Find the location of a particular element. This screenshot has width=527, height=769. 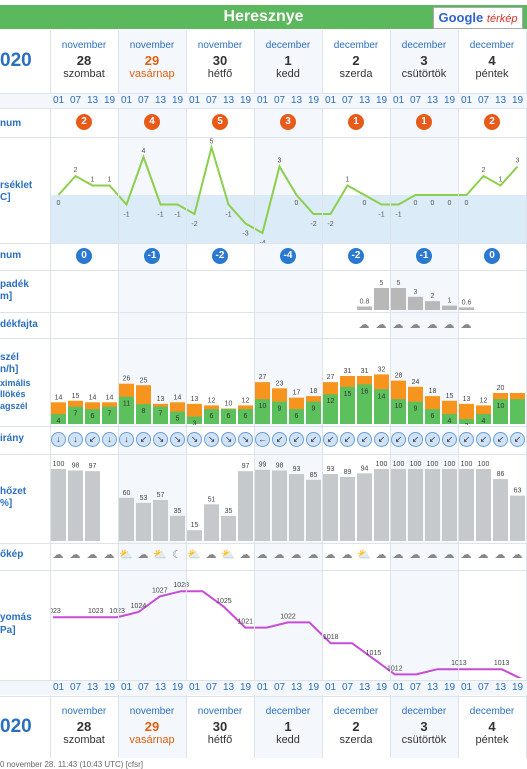

wind-value: 10 is located at coordinates (263, 406).